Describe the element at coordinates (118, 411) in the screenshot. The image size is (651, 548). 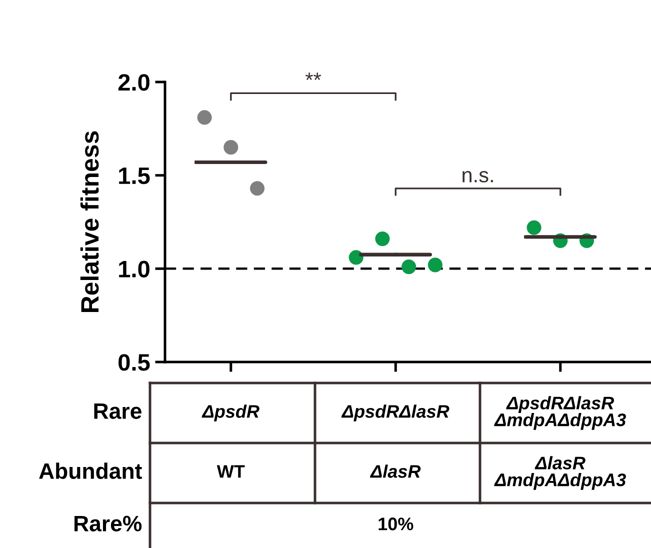
I see `text: Rare` at that location.